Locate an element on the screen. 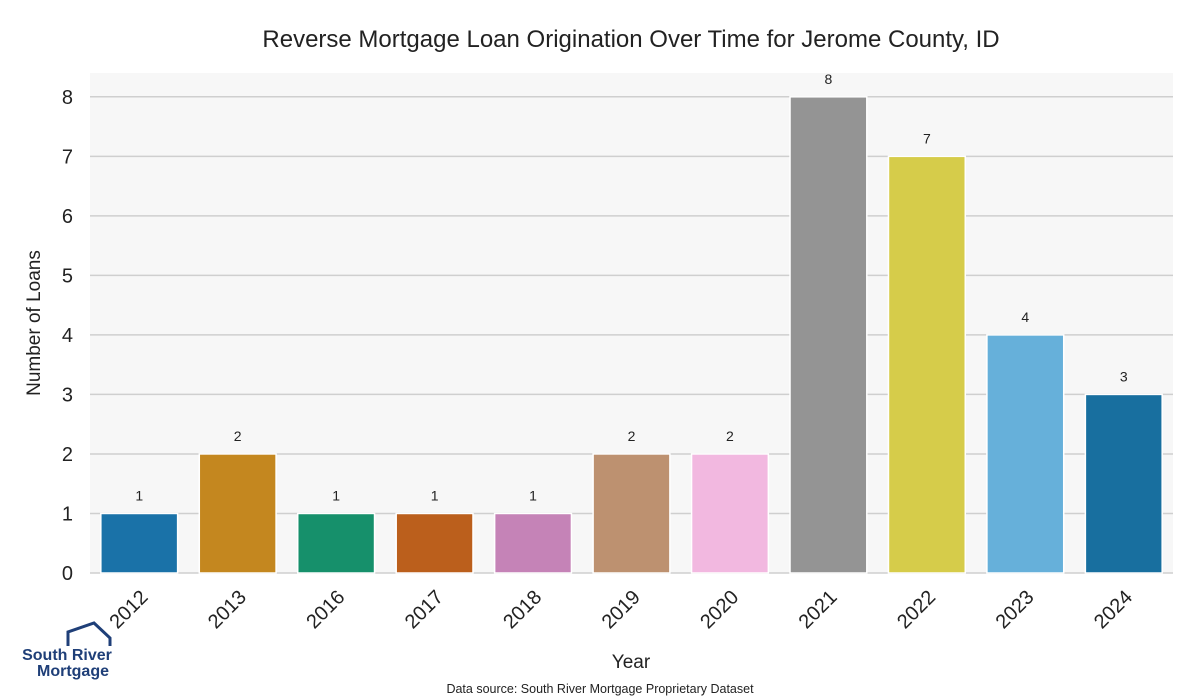 This screenshot has height=700, width=1200. x-tick-label: 2024 is located at coordinates (1113, 609).